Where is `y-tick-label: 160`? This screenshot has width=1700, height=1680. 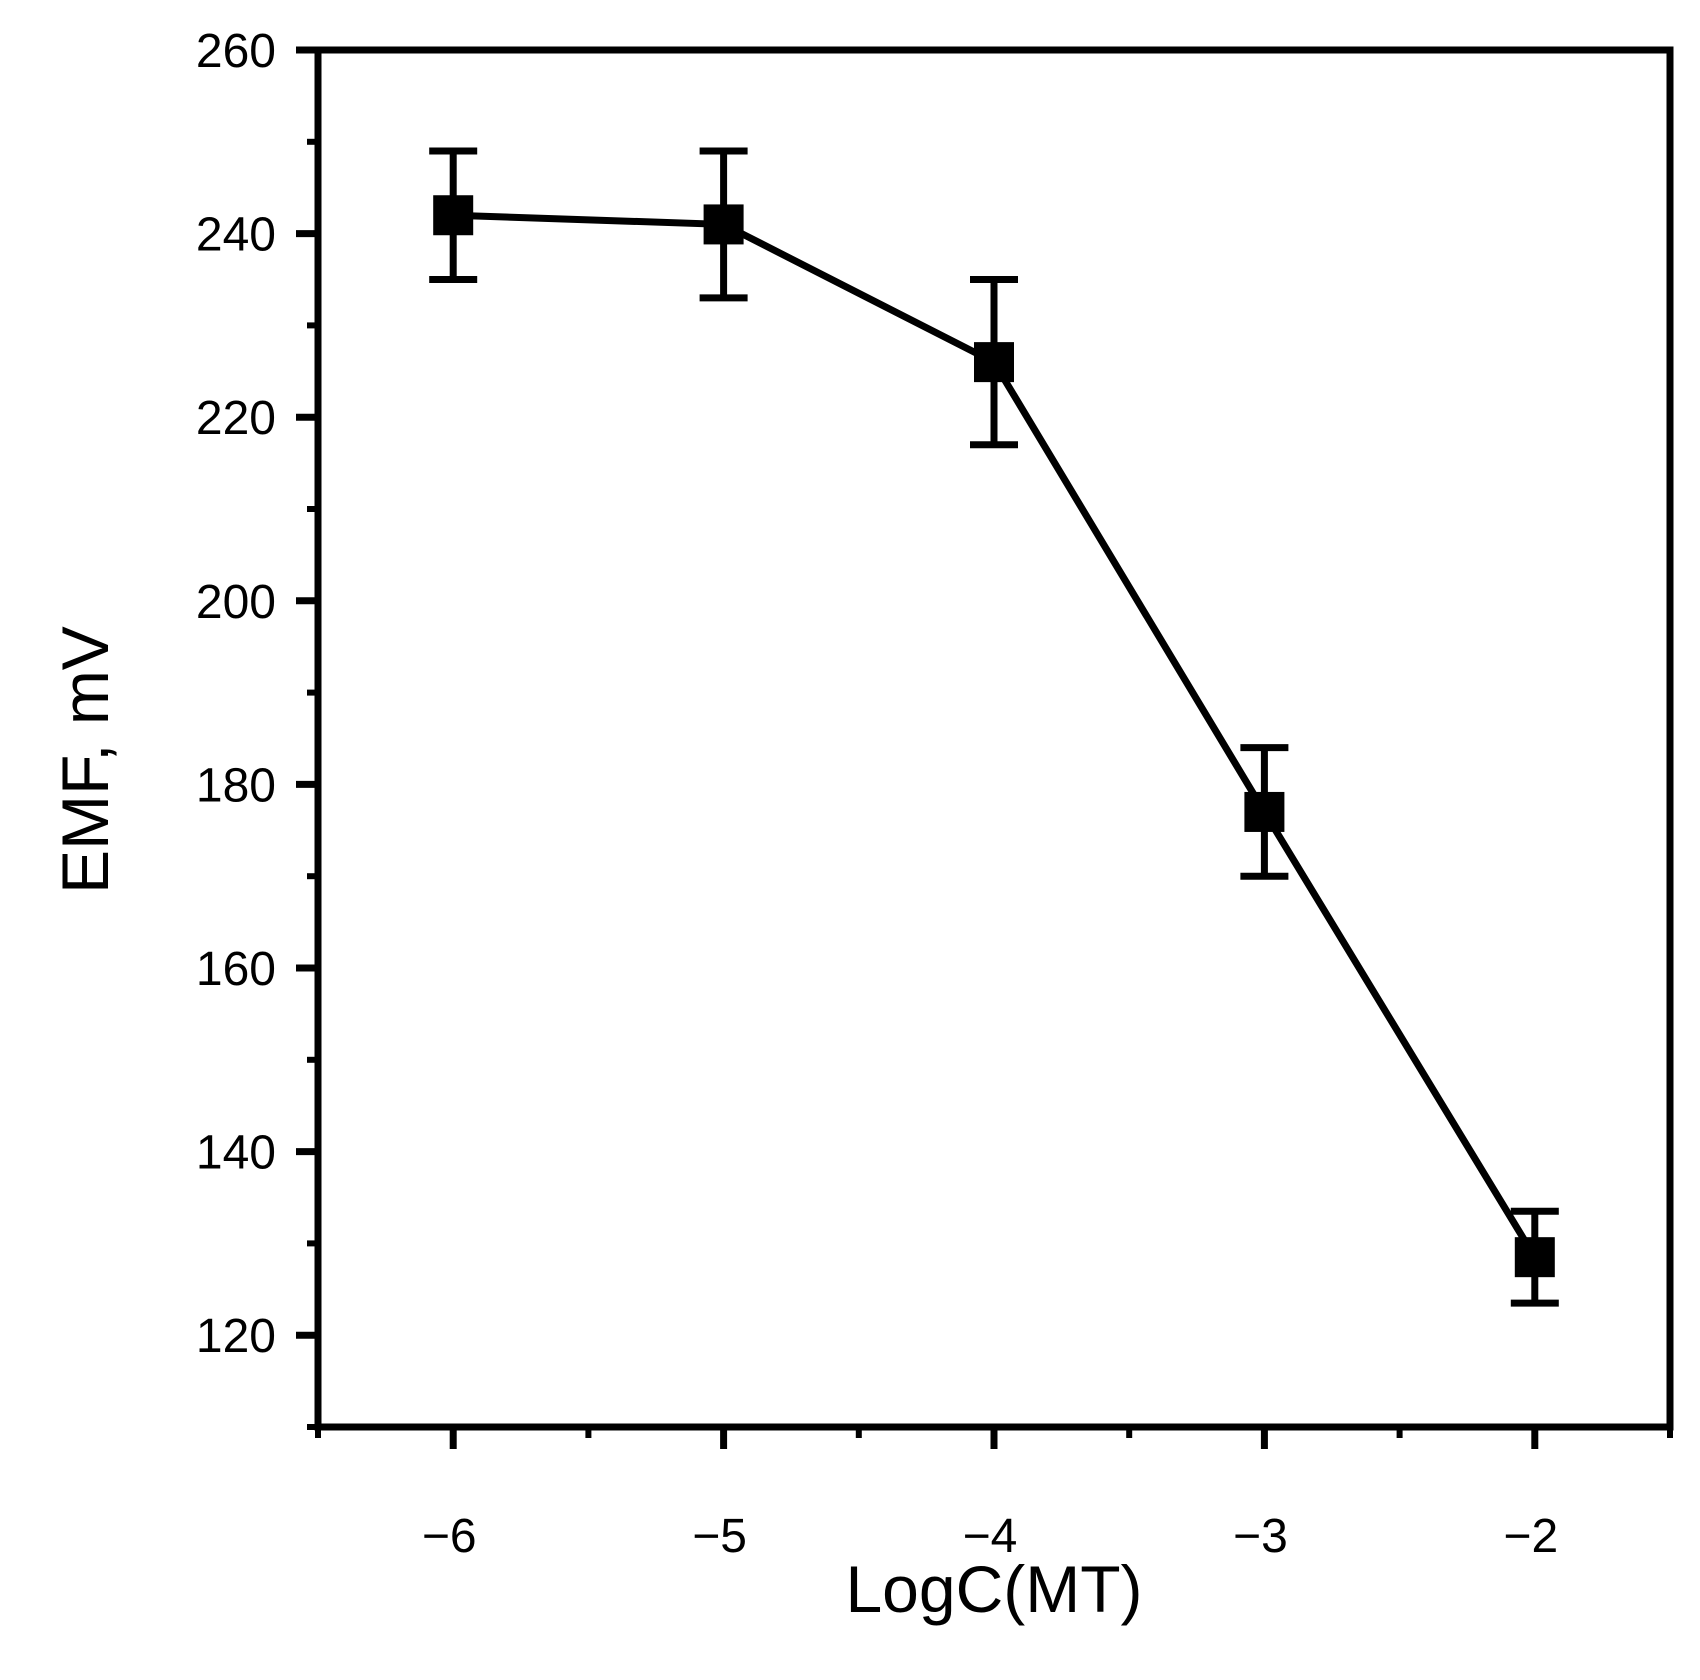 y-tick-label: 160 is located at coordinates (236, 969).